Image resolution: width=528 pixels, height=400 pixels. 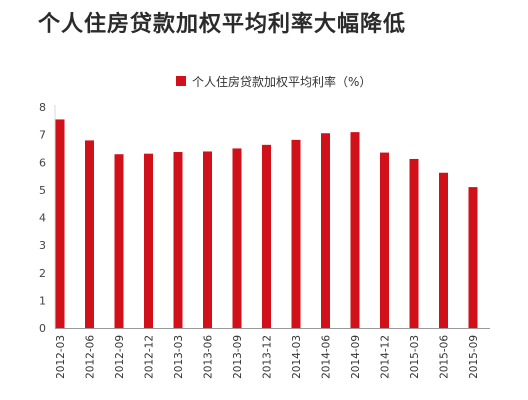 I want to click on legend: 个人住房贷款加权平均利率（%）, so click(x=273, y=81).